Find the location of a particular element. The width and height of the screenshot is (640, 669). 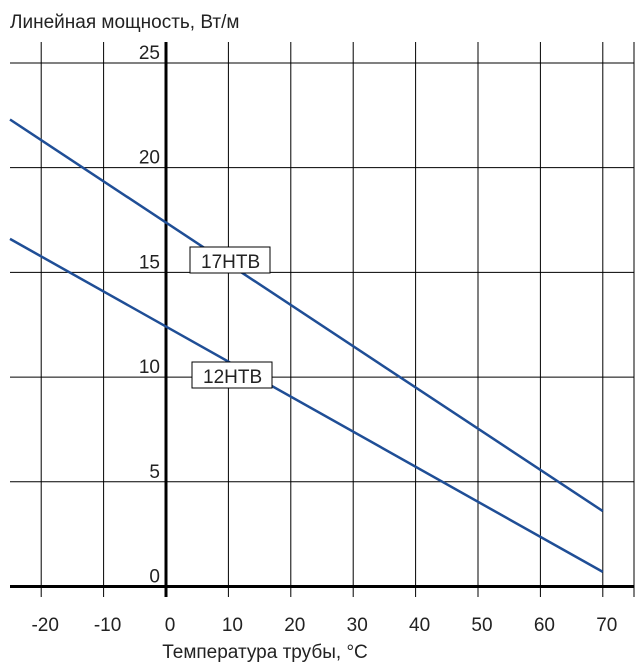

annotation-label-12HTB: 12HTB is located at coordinates (232, 377).